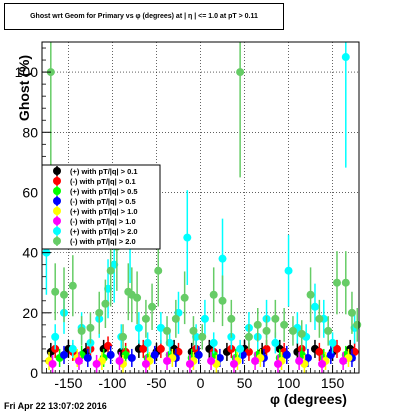 Image resolution: width=400 pixels, height=414 pixels. I want to click on x-axis-label: φ (degrees), so click(308, 399).